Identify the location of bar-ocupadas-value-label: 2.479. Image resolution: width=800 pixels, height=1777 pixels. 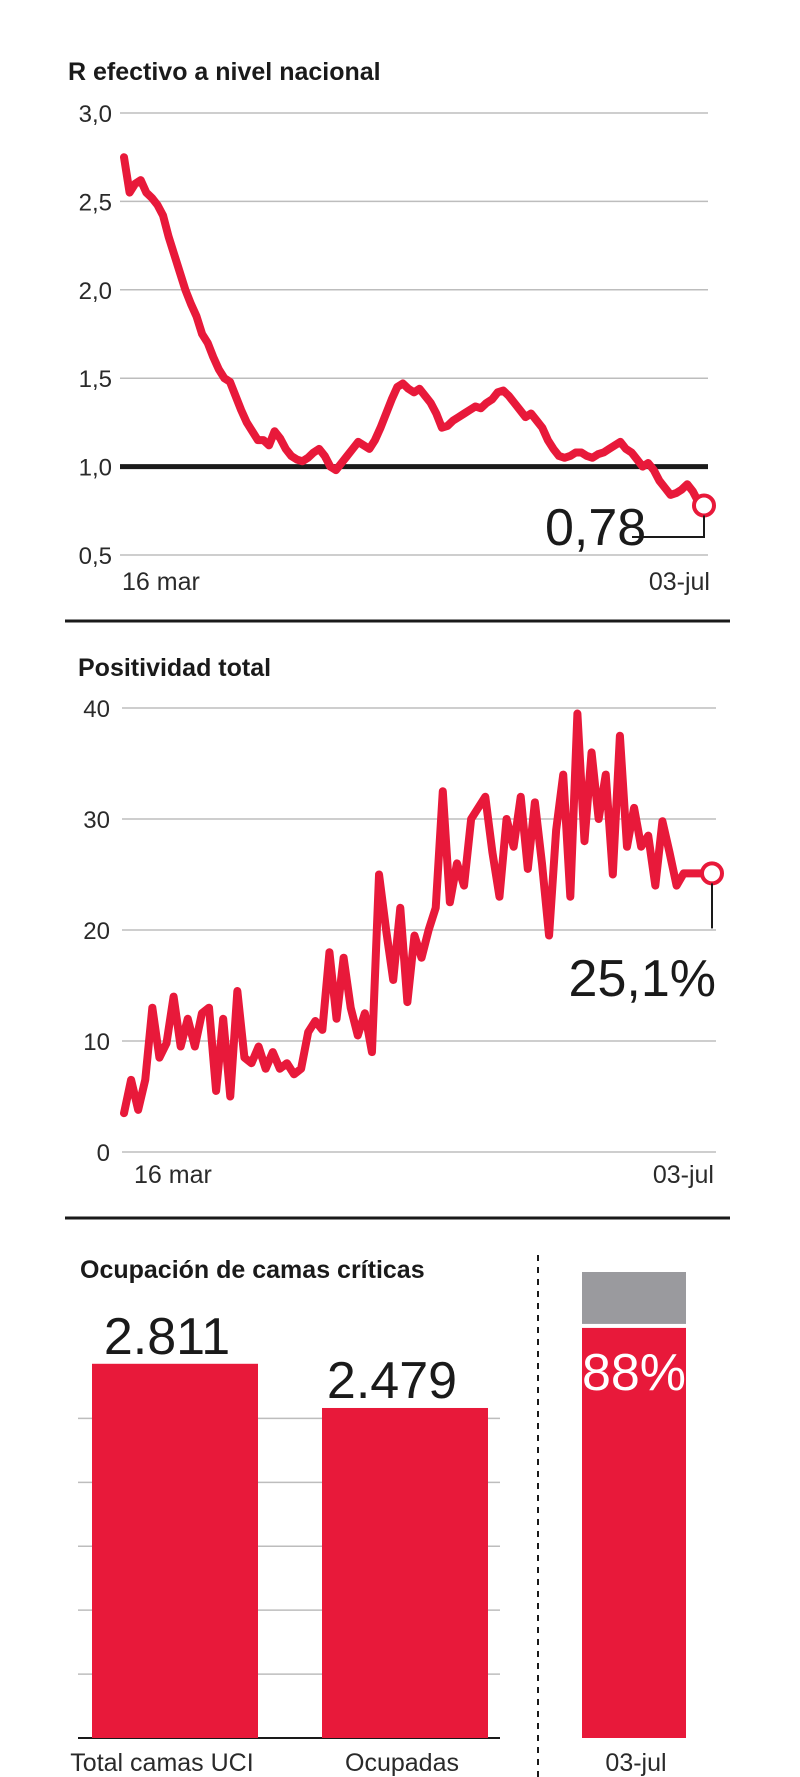
(392, 1381).